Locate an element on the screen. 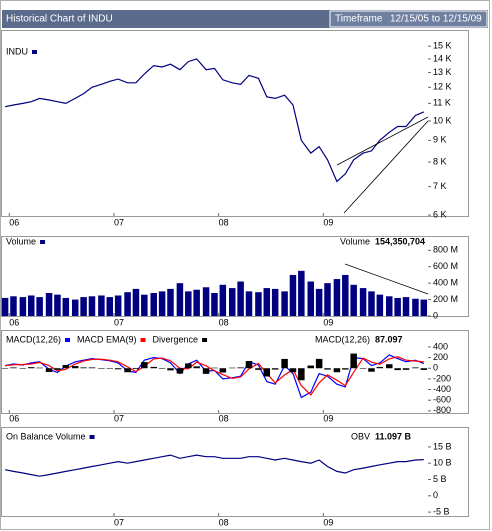 This screenshot has height=531, width=492. readout-label: MACD(12,26) is located at coordinates (342, 339).